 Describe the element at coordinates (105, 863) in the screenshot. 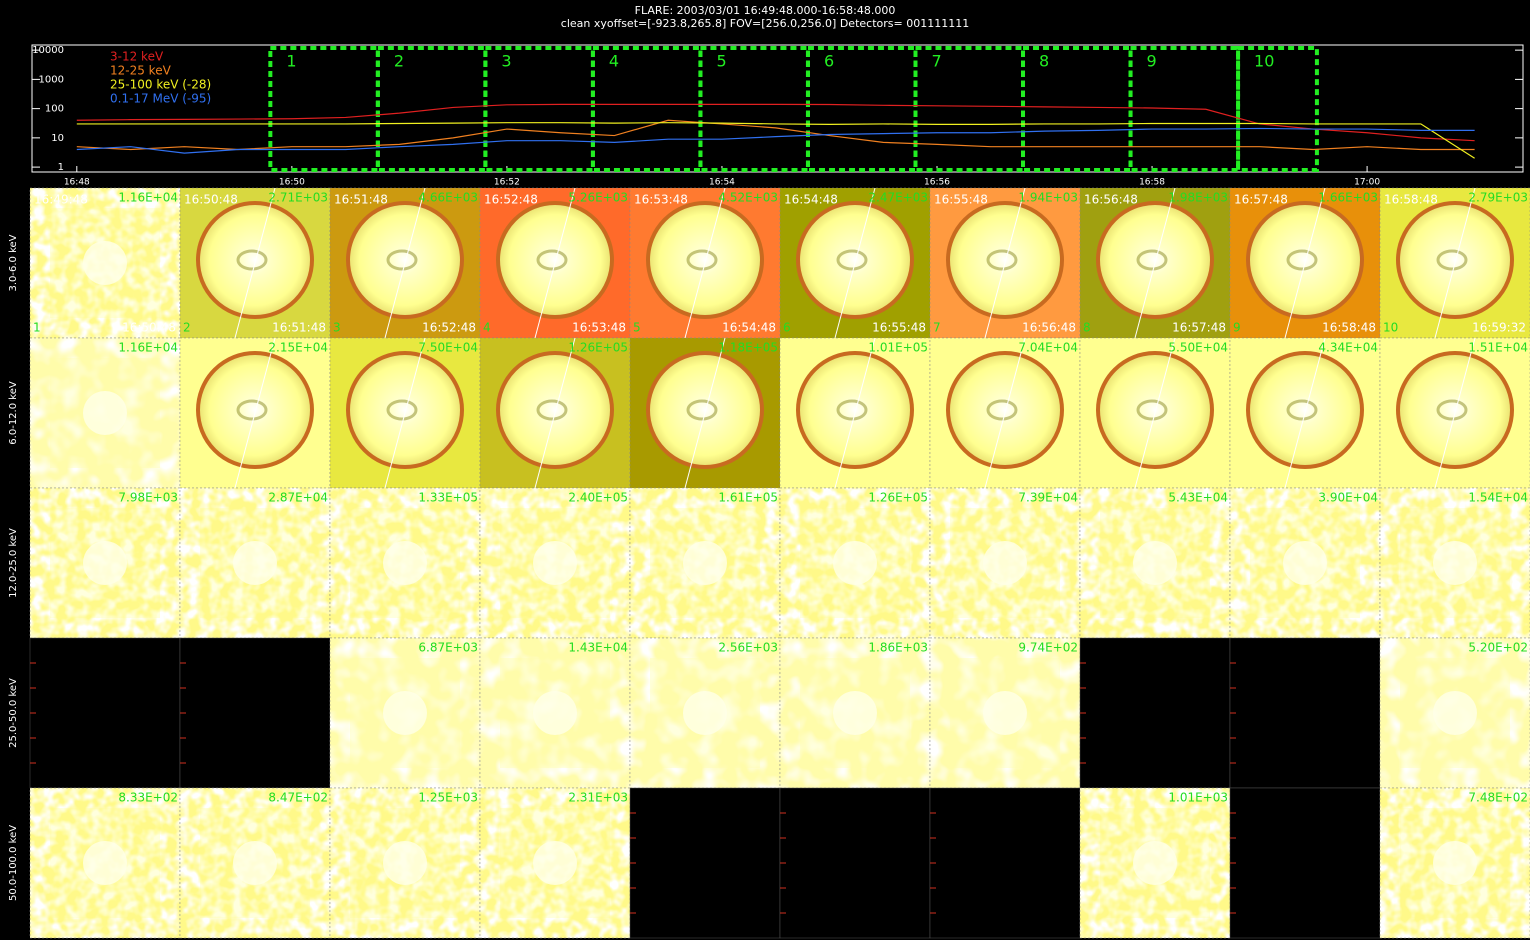

I see `image-cell: 8.33E+02` at that location.